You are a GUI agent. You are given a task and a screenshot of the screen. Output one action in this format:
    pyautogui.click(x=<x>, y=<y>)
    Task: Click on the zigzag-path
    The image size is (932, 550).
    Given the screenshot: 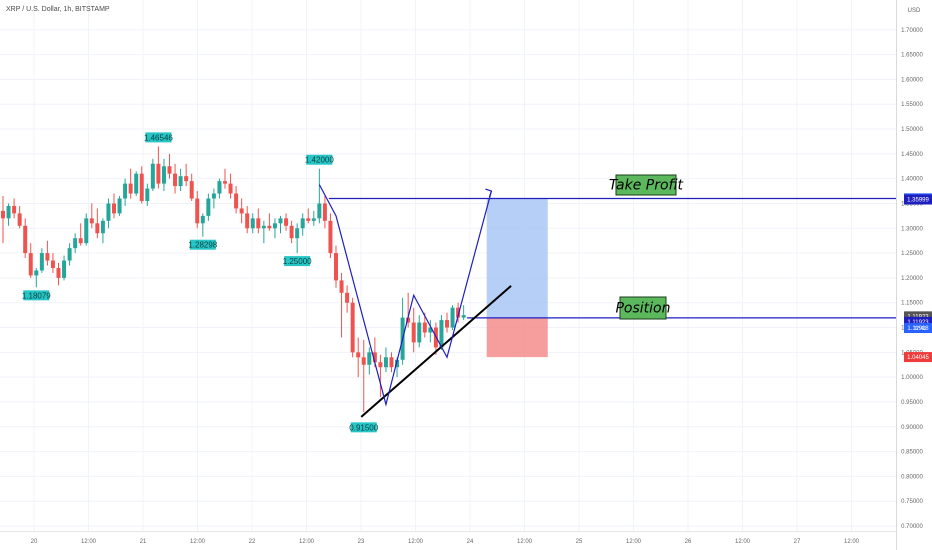 What is the action you would take?
    pyautogui.click(x=405, y=295)
    